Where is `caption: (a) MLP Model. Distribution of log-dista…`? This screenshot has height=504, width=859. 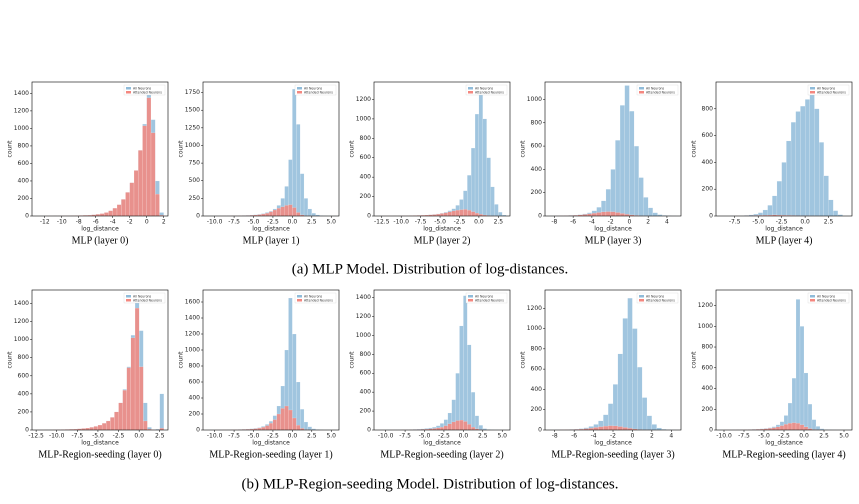 caption: (a) MLP Model. Distribution of log-dista… is located at coordinates (430, 269).